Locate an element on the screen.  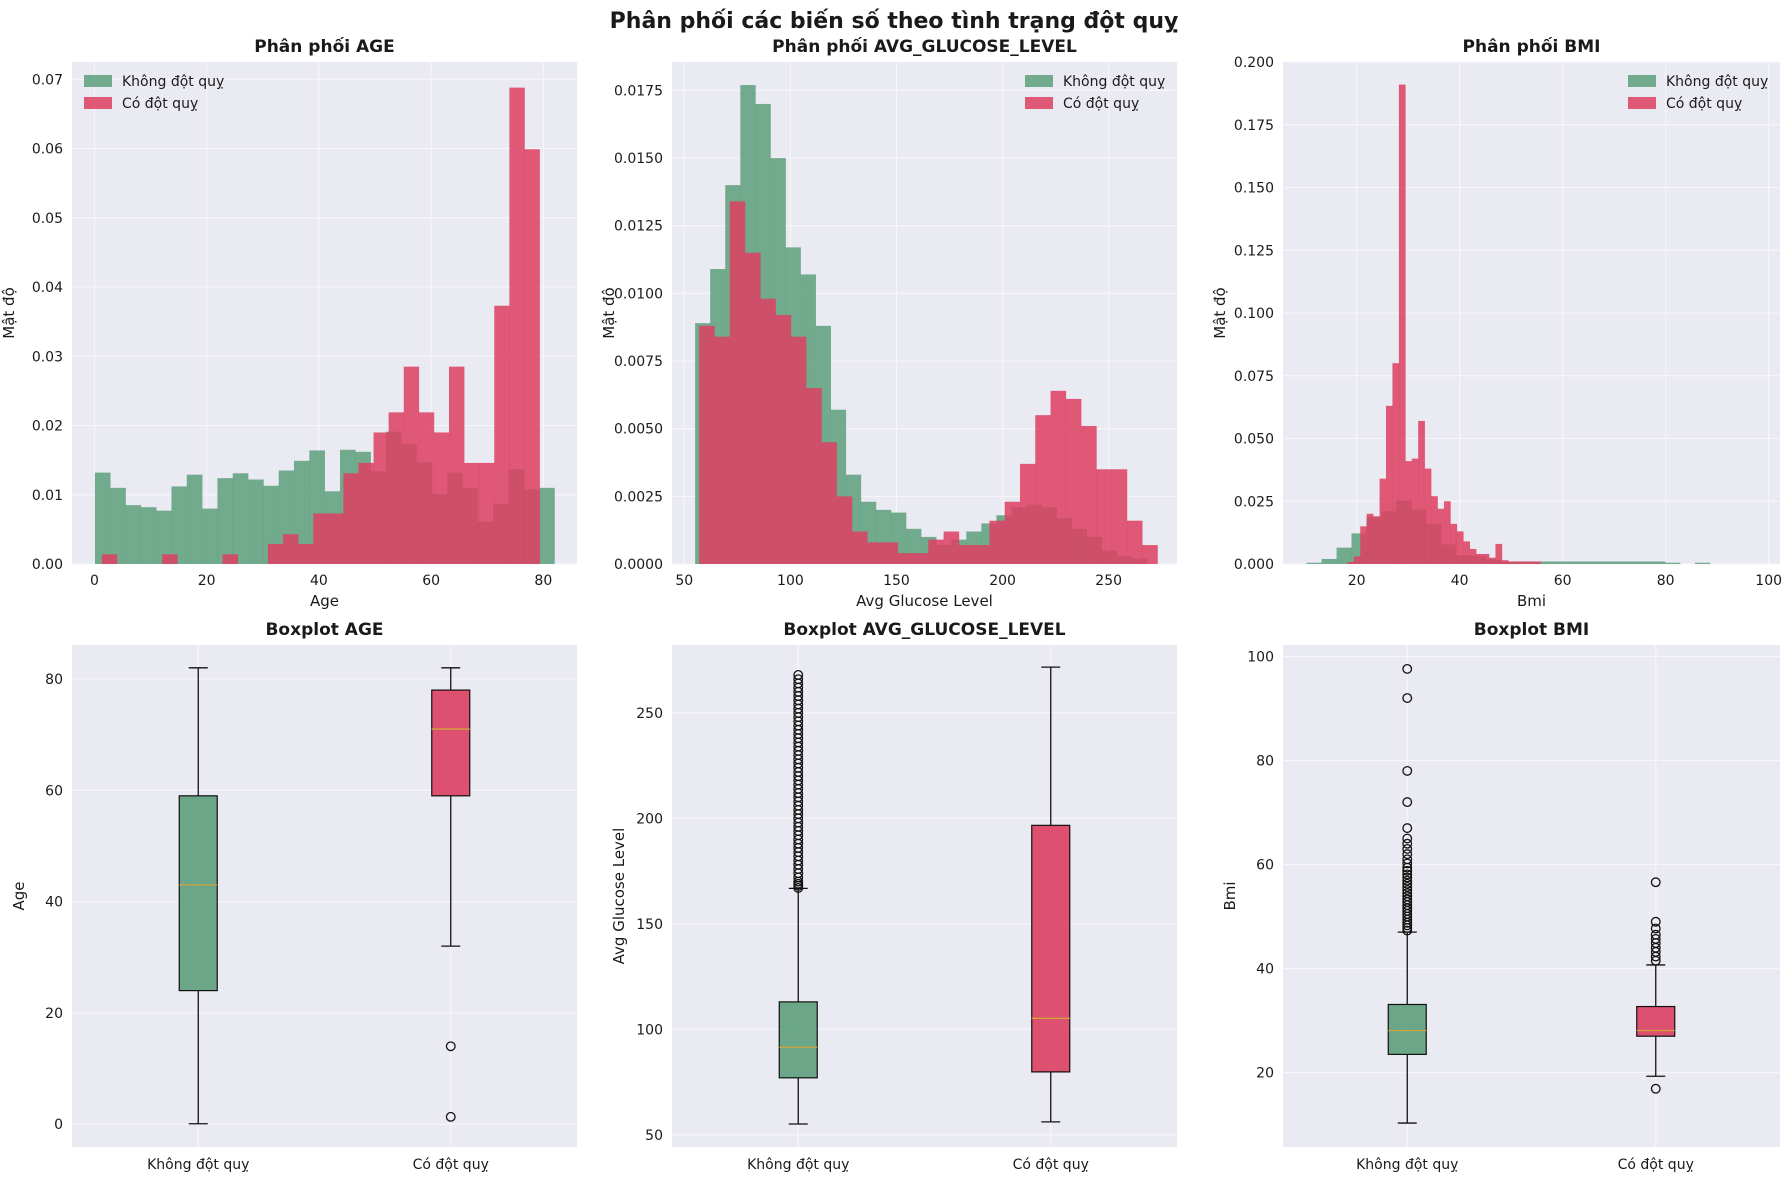
plot-area is located at coordinates (1531, 896).